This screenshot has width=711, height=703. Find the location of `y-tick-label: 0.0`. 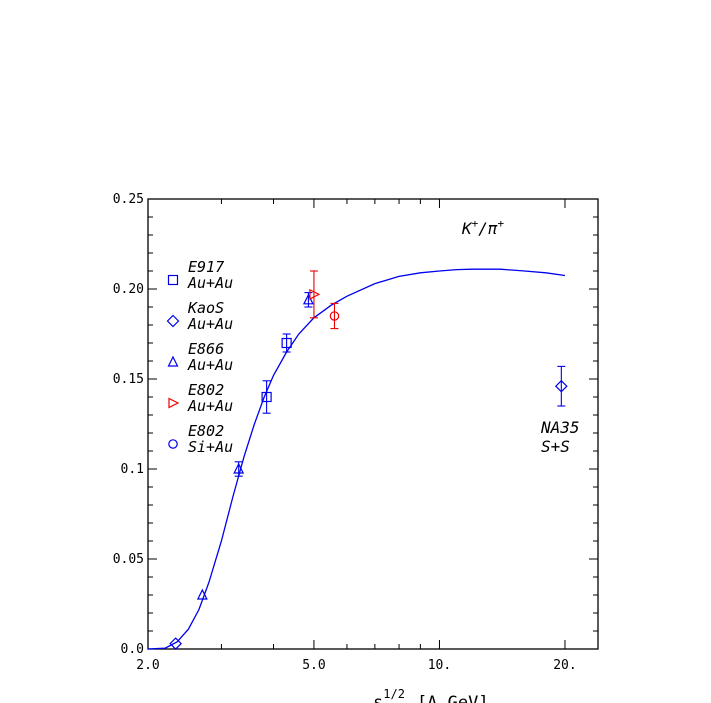

y-tick-label: 0.0 is located at coordinates (132, 649).